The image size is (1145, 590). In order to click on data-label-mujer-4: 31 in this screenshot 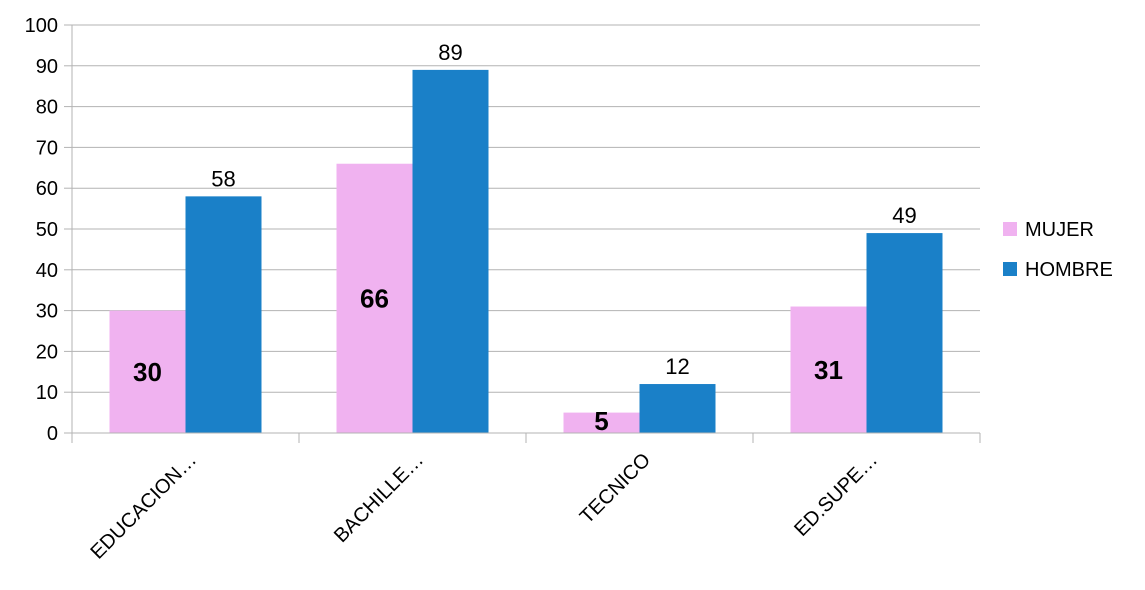, I will do `click(828, 370)`.